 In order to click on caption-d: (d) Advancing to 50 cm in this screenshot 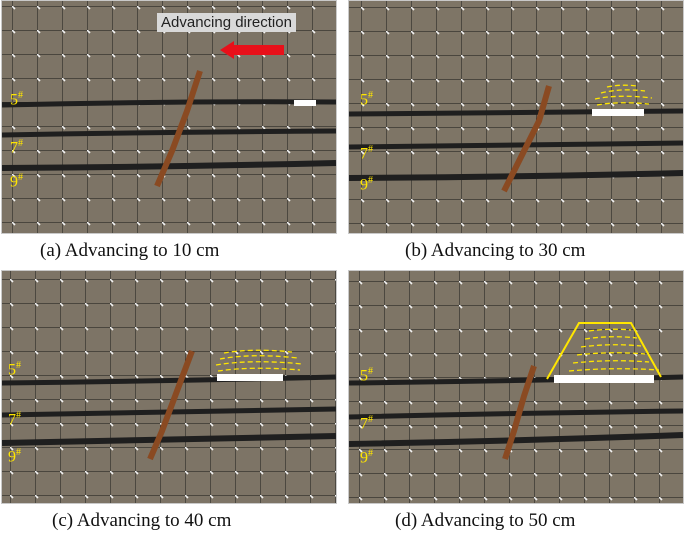, I will do `click(485, 520)`.